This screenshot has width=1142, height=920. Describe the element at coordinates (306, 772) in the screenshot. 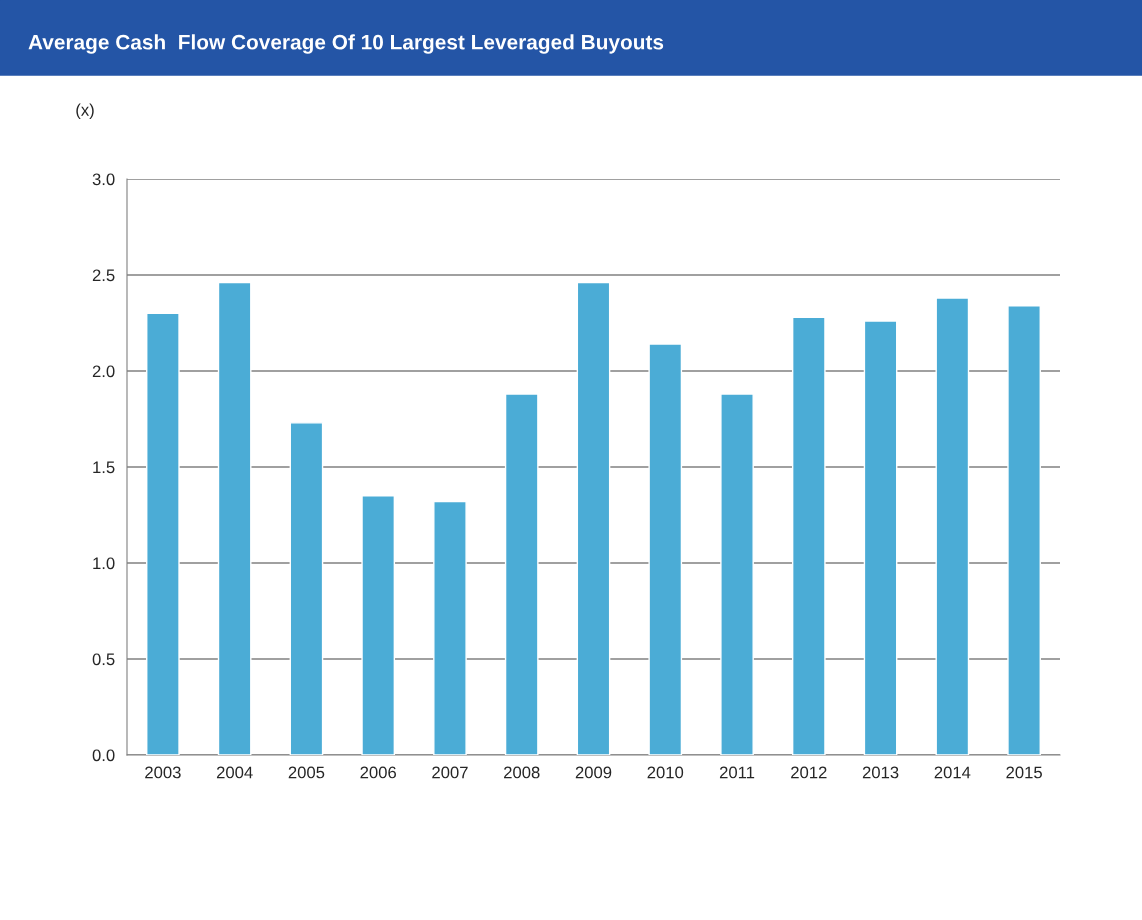

I see `x-tick-label: 2005` at that location.